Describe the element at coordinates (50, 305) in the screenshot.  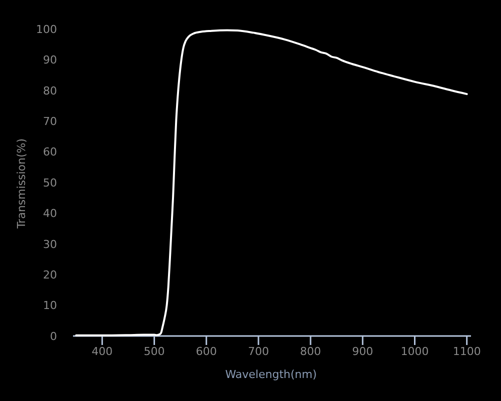
I see `y-tick-label: 10` at that location.